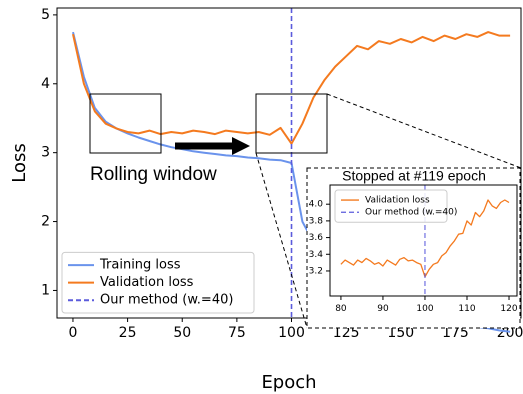 The image size is (523, 394). What do you see at coordinates (346, 333) in the screenshot?
I see `x-tick-label: 125` at bounding box center [346, 333].